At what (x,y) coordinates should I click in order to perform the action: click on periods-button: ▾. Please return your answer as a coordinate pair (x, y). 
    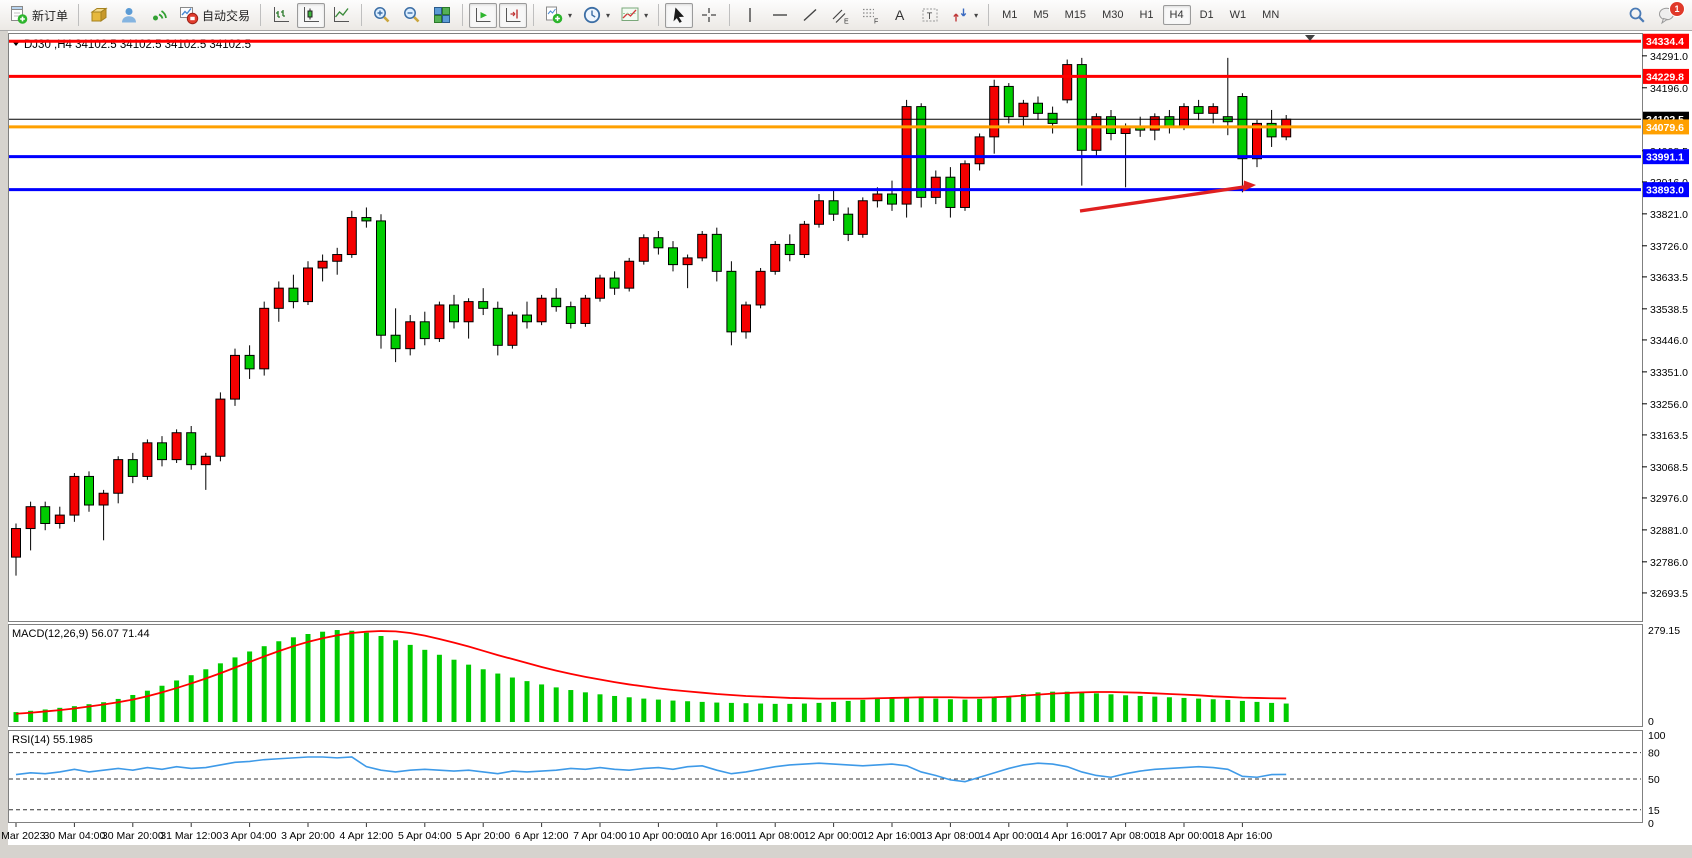
    Looking at the image, I should click on (596, 15).